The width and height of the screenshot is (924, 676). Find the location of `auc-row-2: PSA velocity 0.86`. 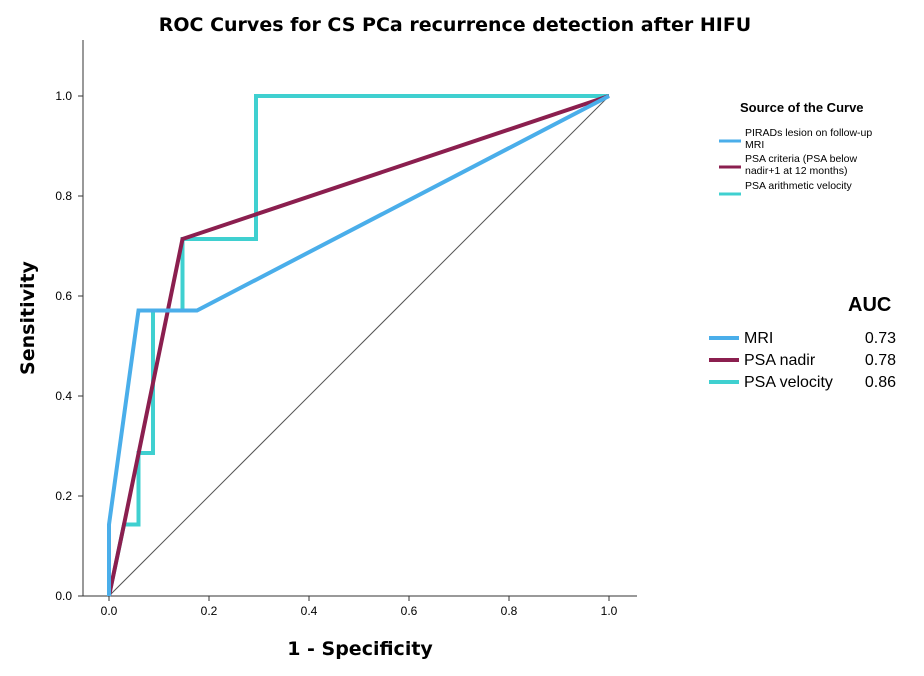

auc-row-2: PSA velocity 0.86 is located at coordinates (802, 382).